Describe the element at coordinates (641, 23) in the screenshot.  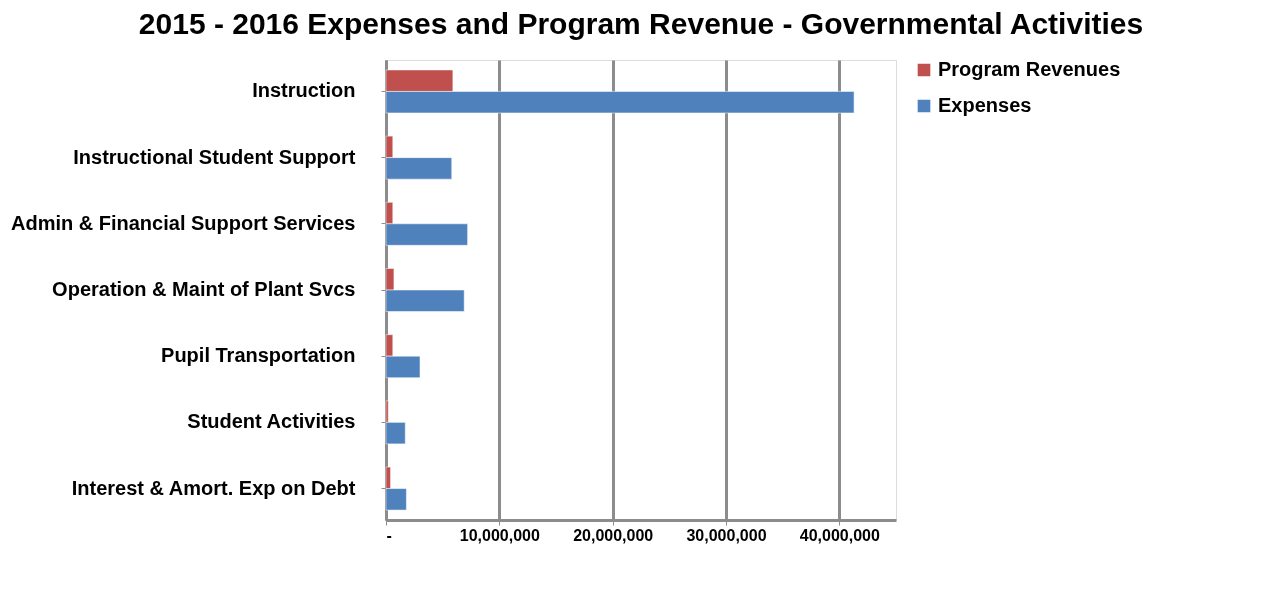
I see `chart-title: 2015 - 2016 Expenses and Program Revenue - Governmental Activities` at that location.